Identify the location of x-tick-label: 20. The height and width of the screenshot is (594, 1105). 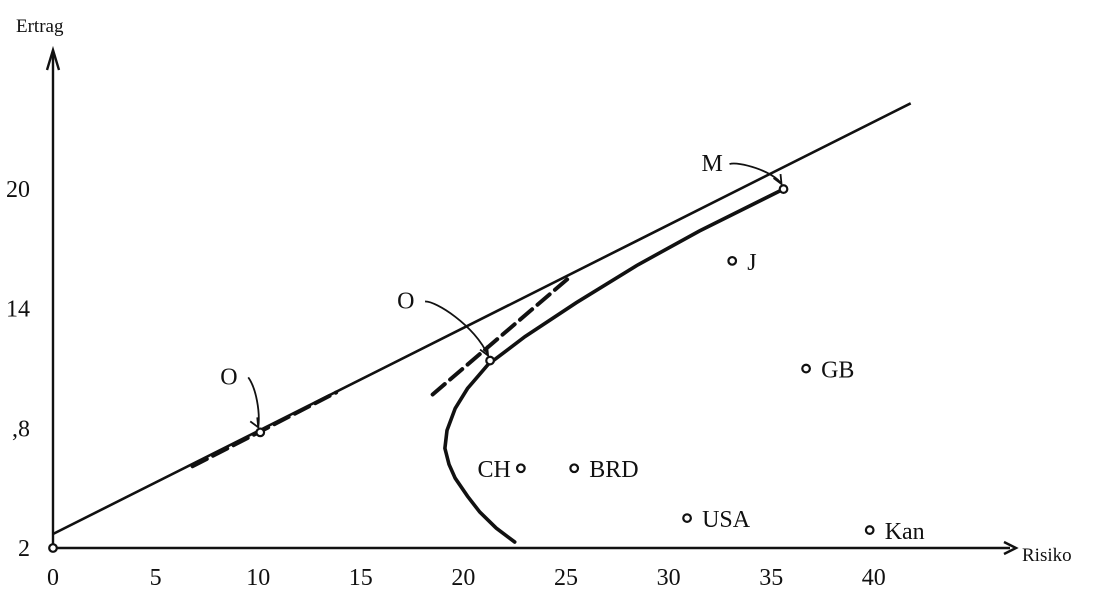
(463, 578).